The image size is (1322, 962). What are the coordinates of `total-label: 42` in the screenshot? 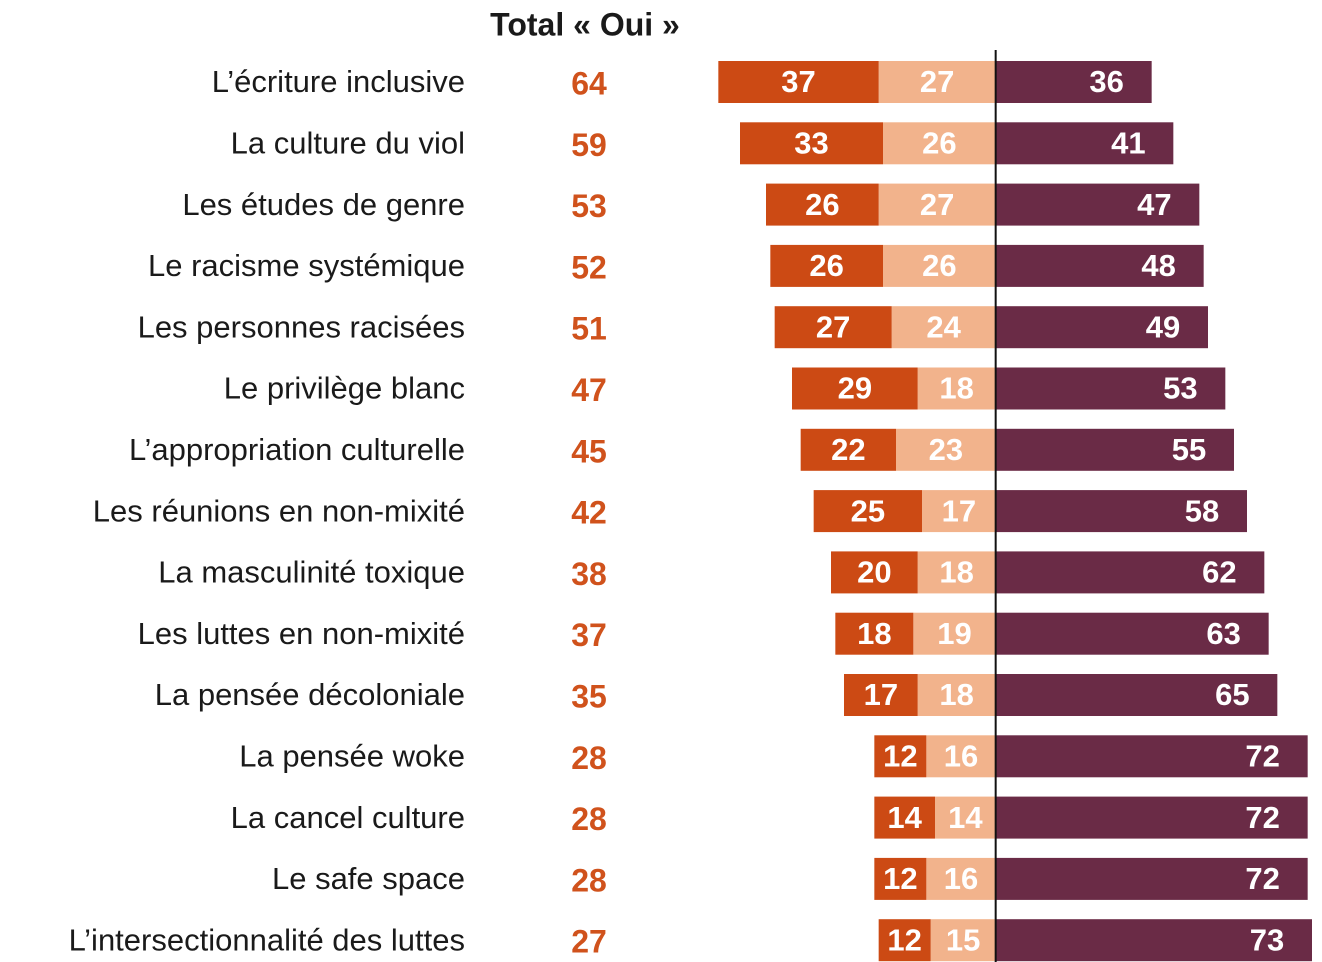 It's located at (589, 513).